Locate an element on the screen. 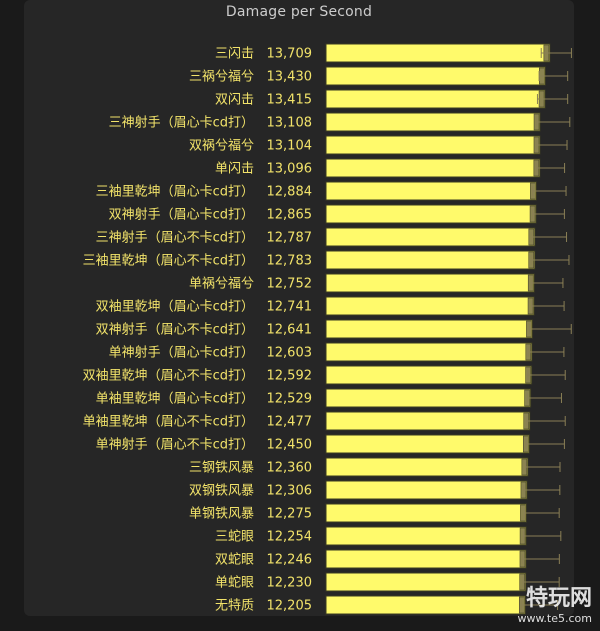  bar-value-label: 12,275 is located at coordinates (290, 514).